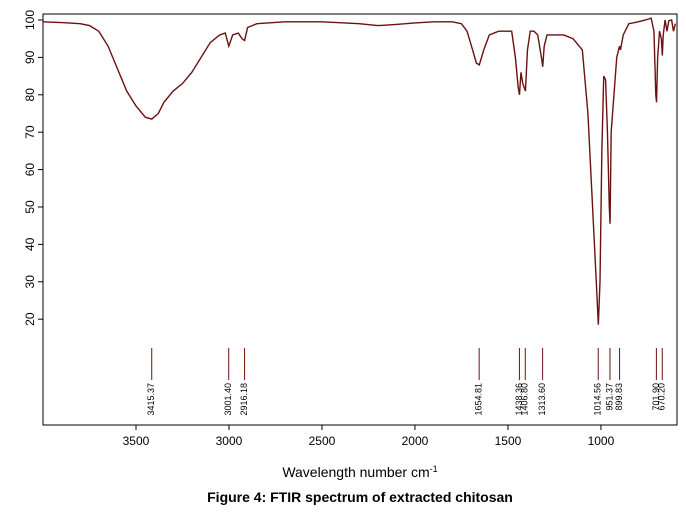 Image resolution: width=686 pixels, height=523 pixels. I want to click on y-tick-label: 70, so click(30, 132).